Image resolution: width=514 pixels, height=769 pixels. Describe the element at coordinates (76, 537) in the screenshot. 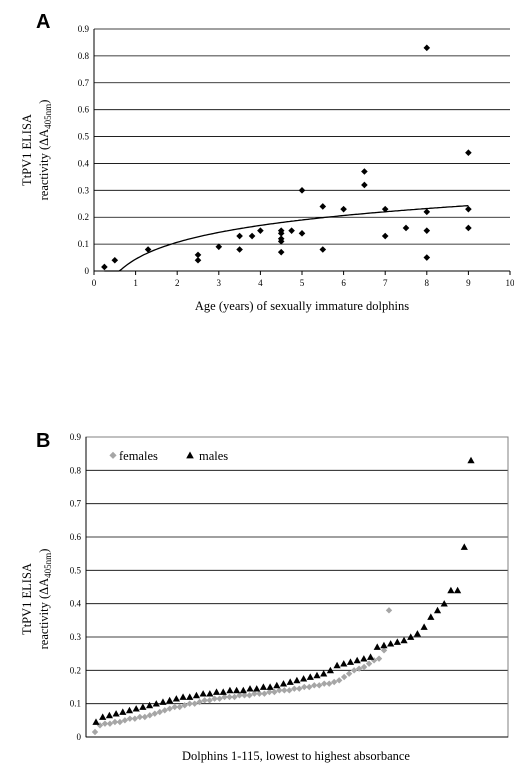

I see `y-tick-label: 0.6` at that location.